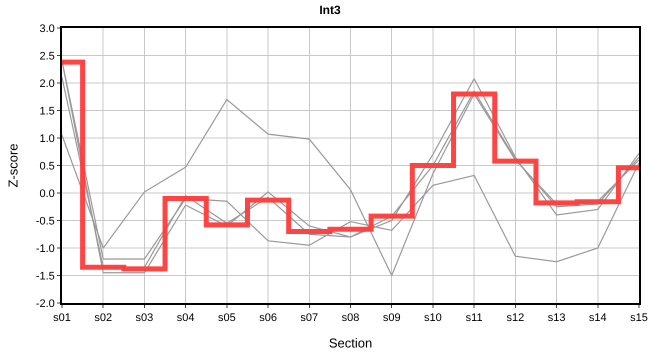  What do you see at coordinates (433, 318) in the screenshot?
I see `x-tick-label: s10` at bounding box center [433, 318].